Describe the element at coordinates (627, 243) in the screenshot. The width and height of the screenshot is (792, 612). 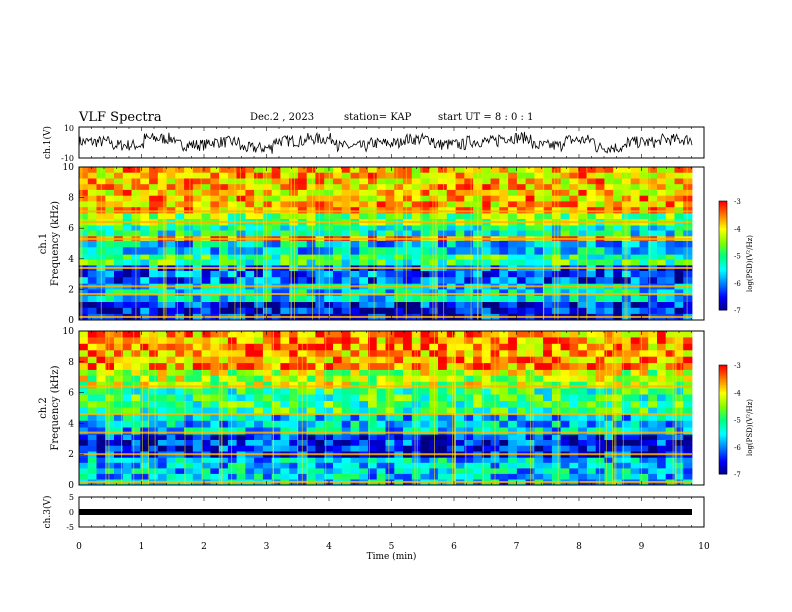
I see `ch1-spectrogram-burst` at that location.